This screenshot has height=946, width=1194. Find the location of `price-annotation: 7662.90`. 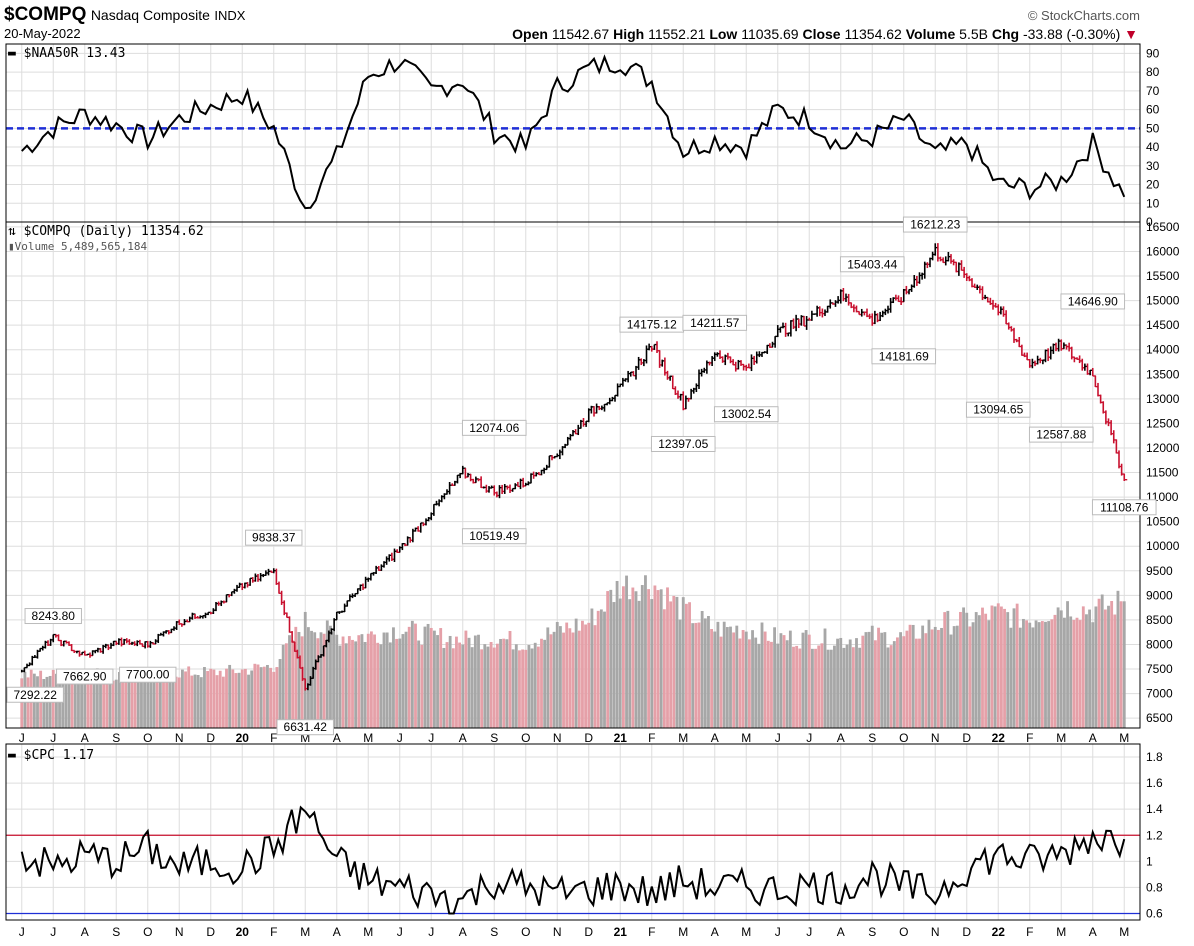

price-annotation: 7662.90 is located at coordinates (85, 677).